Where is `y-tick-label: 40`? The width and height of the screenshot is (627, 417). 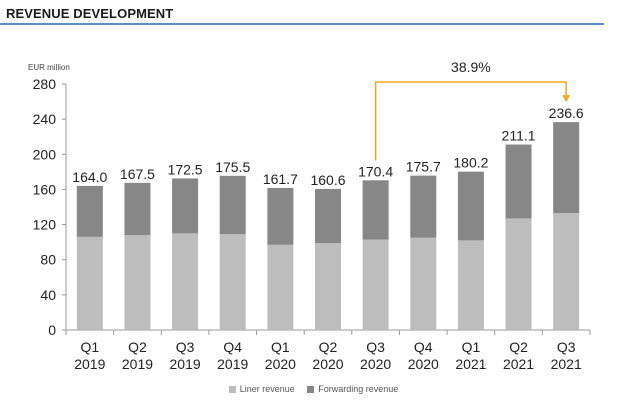
y-tick-label: 40 is located at coordinates (48, 295).